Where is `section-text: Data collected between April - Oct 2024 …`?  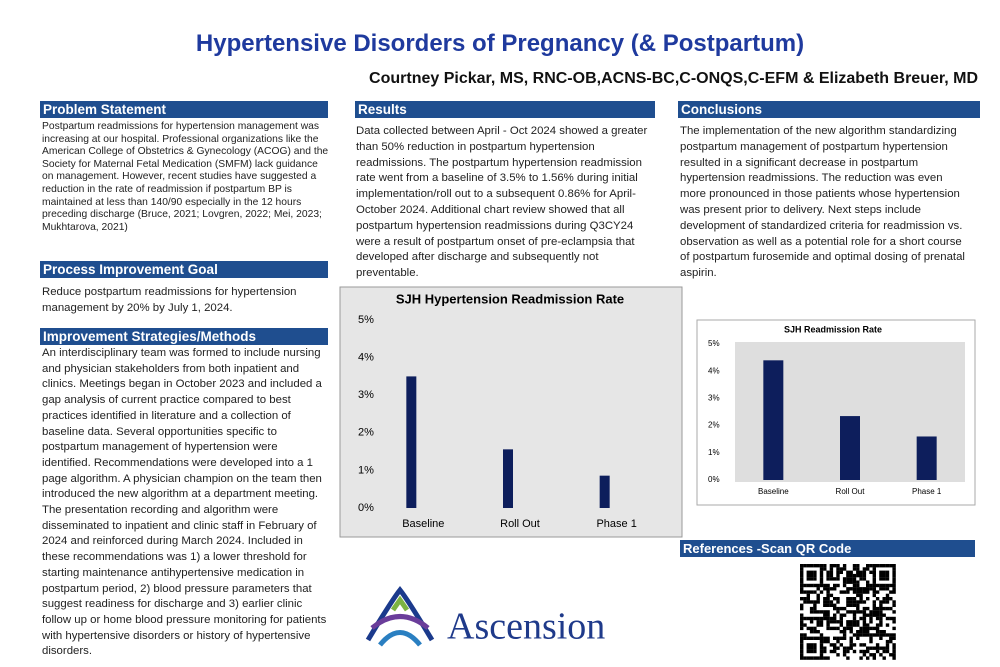 section-text: Data collected between April - Oct 2024 … is located at coordinates (502, 202).